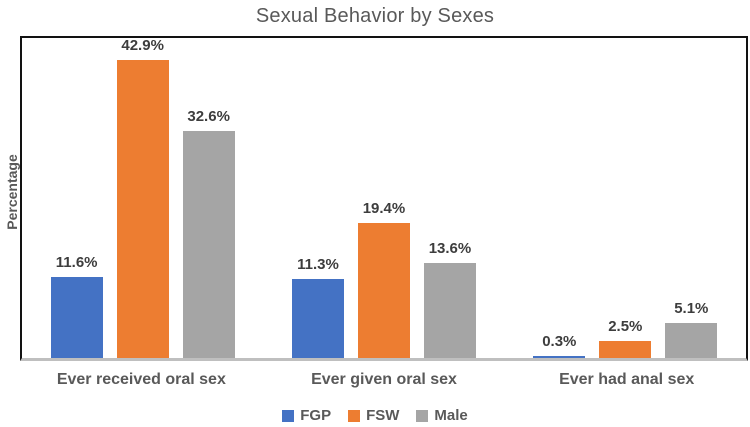  Describe the element at coordinates (625, 338) in the screenshot. I see `bar-cell: 2.5%` at that location.